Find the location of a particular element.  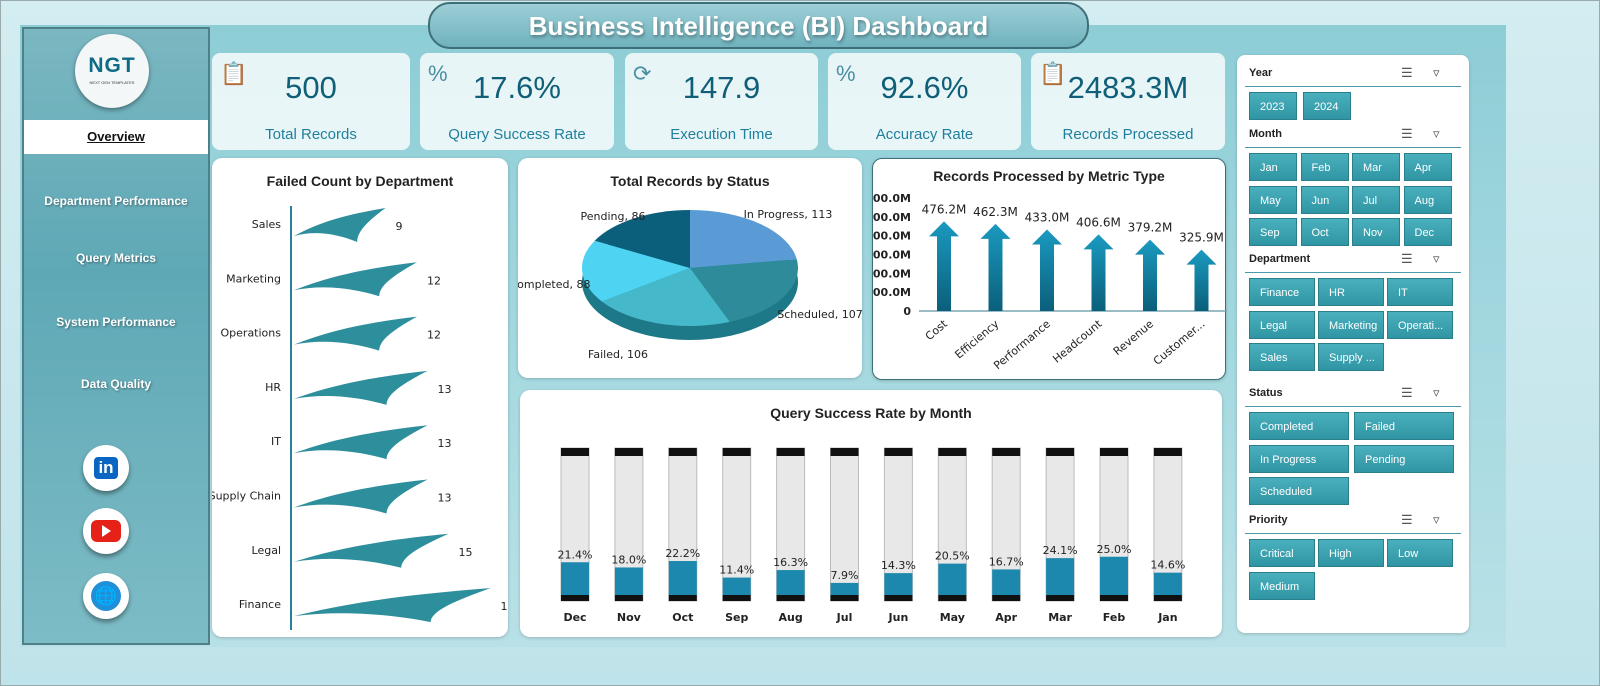

slicer-title: Department is located at coordinates (1280, 259).